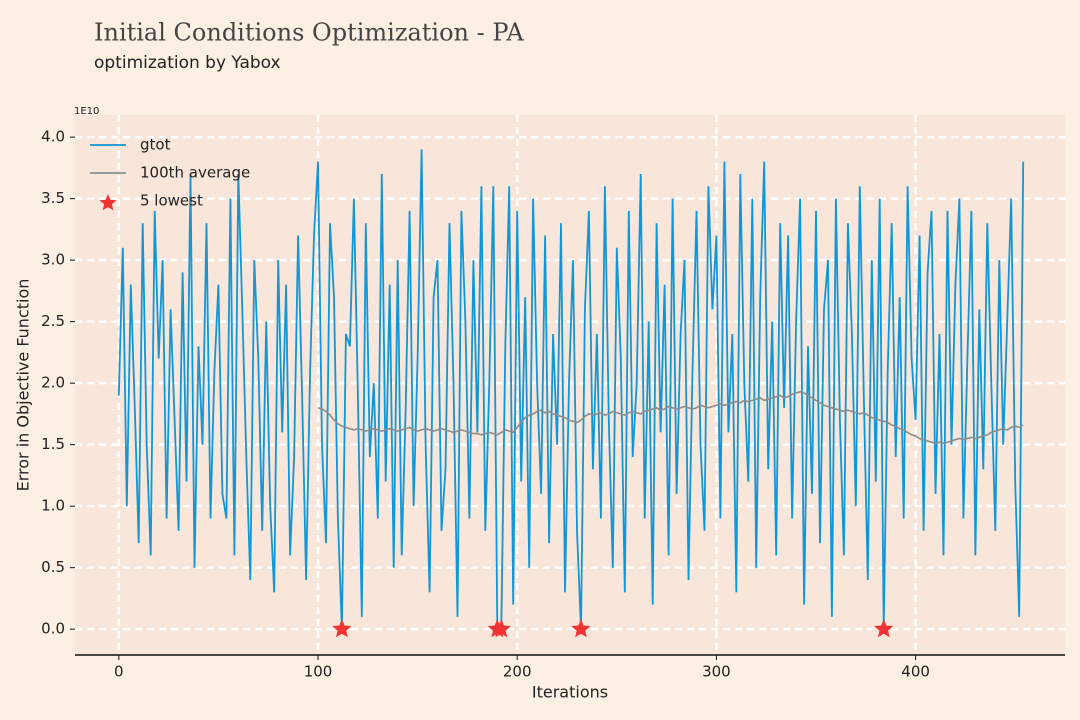  I want to click on chart-subtitle: optimization by Yabox, so click(187, 63).